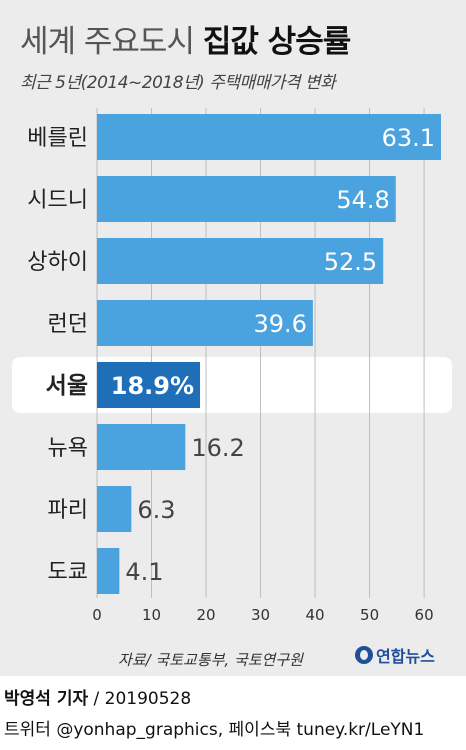  I want to click on value-label: 39.6, so click(279, 324).